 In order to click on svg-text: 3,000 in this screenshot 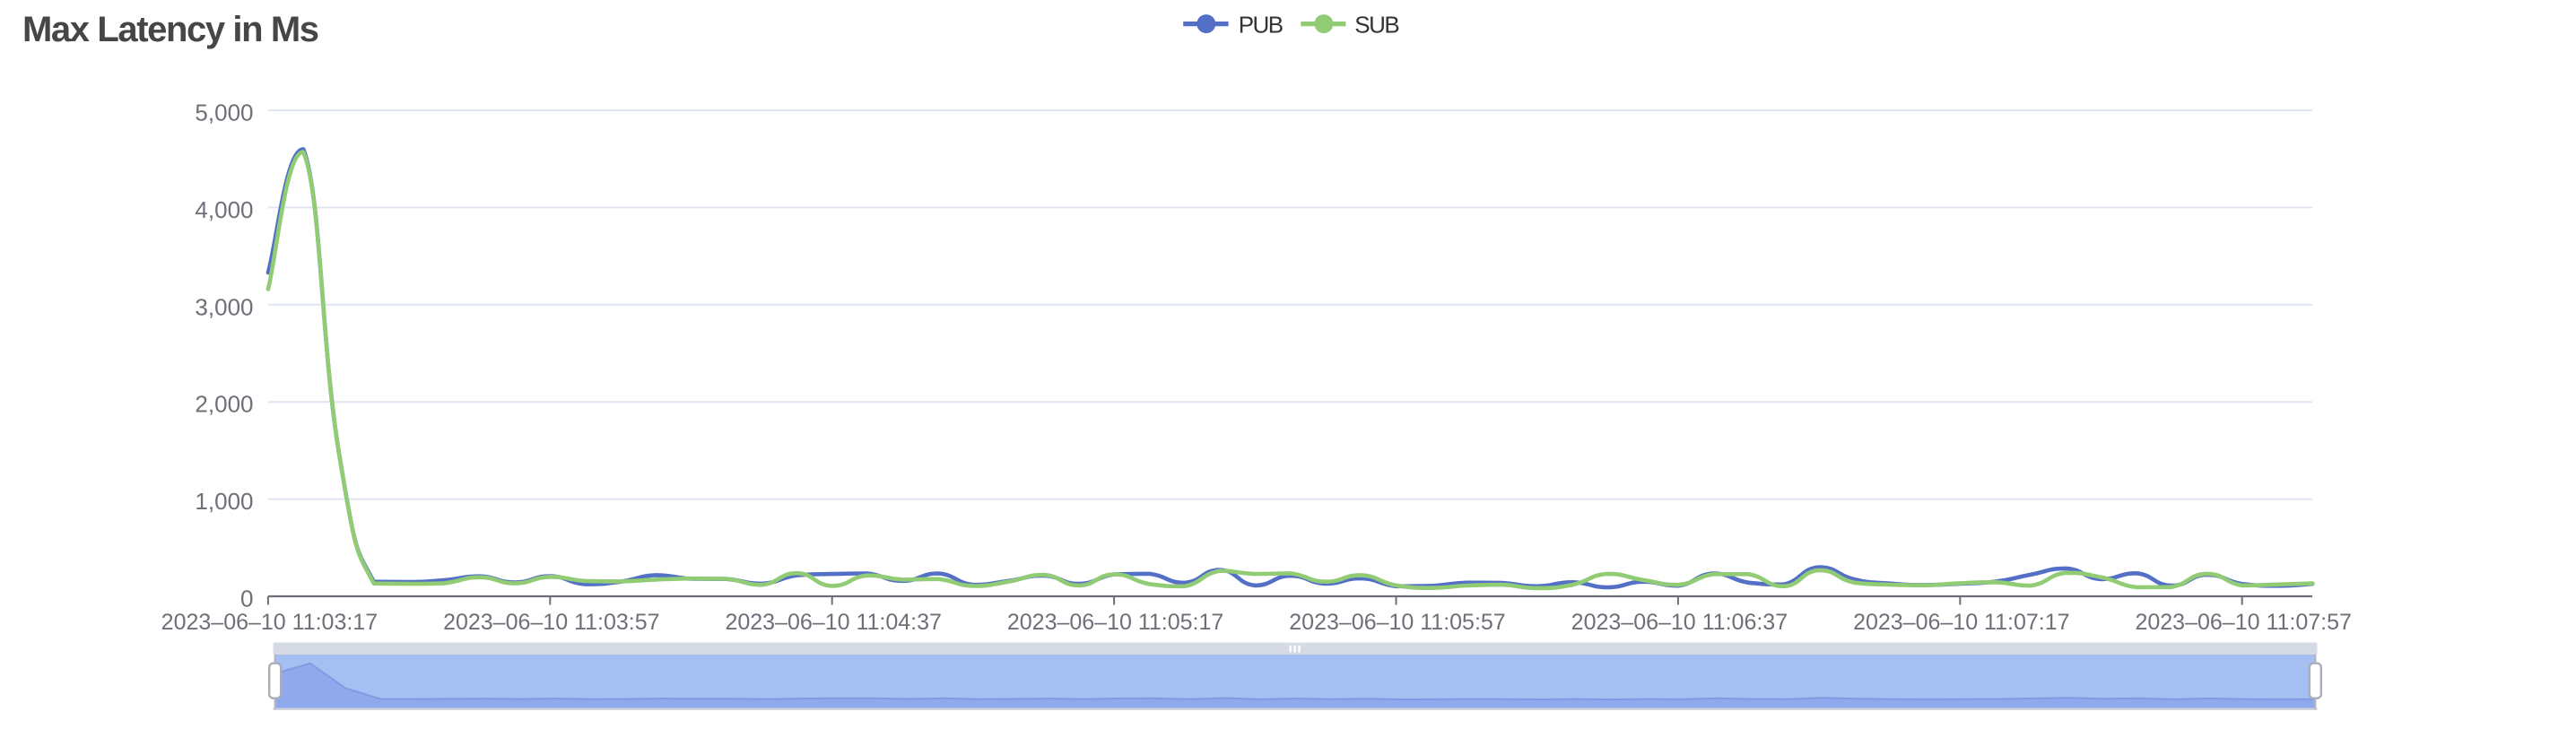, I will do `click(224, 306)`.